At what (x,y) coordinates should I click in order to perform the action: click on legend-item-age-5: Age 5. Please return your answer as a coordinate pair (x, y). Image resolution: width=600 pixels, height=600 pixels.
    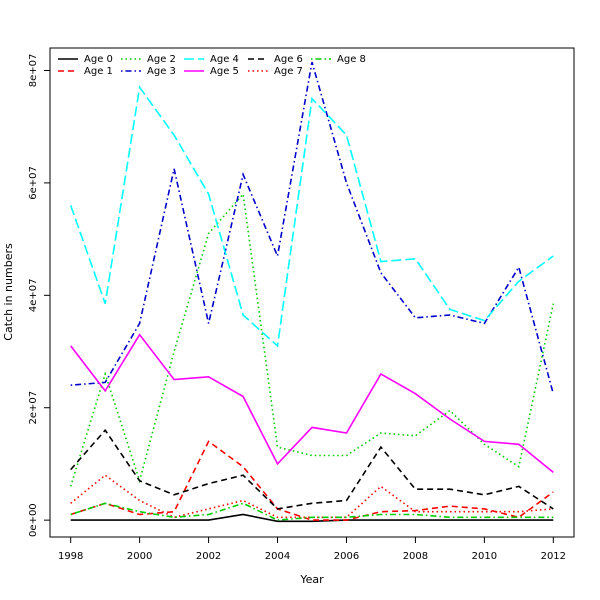
    Looking at the image, I should click on (211, 71).